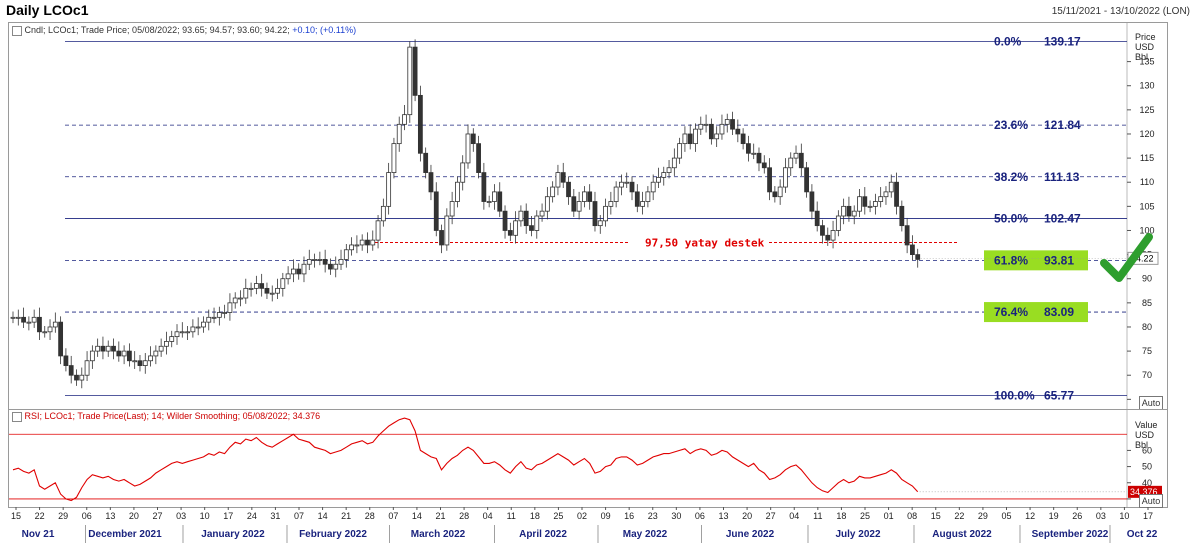  What do you see at coordinates (228, 516) in the screenshot?
I see `x-tick-label: 17` at bounding box center [228, 516].